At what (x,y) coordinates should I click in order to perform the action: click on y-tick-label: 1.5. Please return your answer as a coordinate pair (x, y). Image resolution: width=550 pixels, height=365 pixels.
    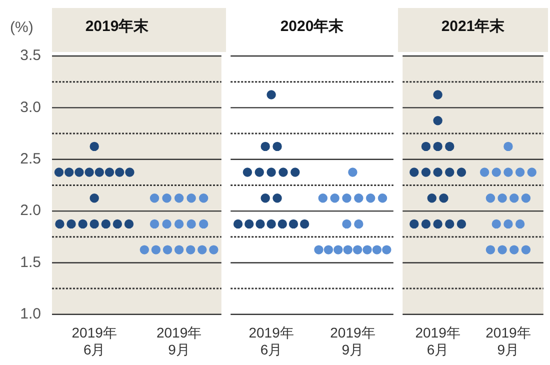
    Looking at the image, I should click on (30, 262).